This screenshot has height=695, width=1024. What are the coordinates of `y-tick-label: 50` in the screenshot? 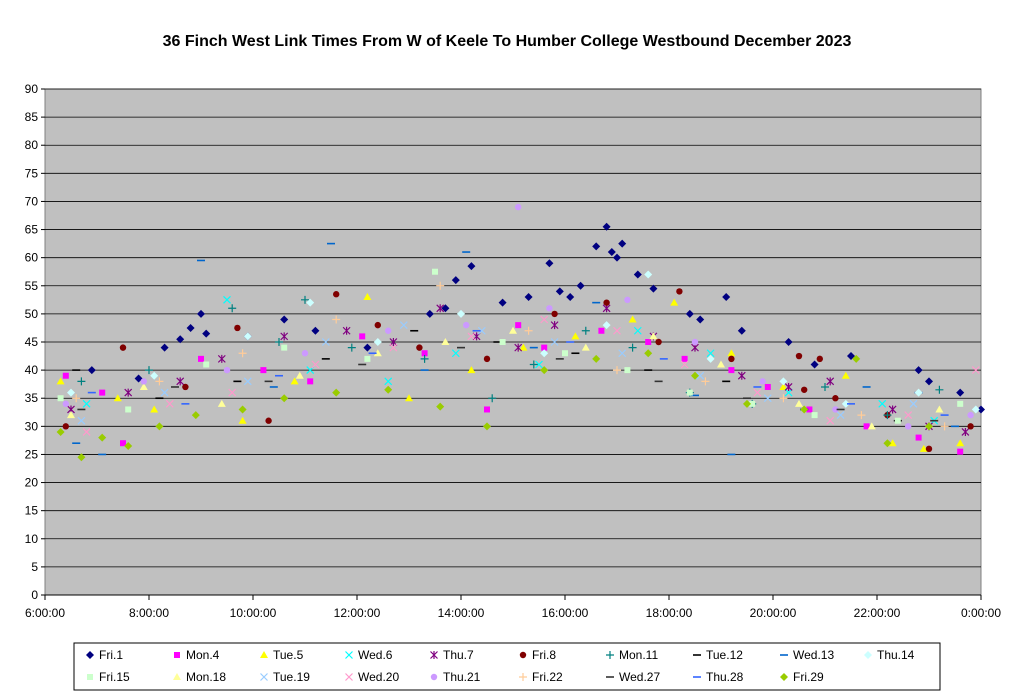 It's located at (32, 314).